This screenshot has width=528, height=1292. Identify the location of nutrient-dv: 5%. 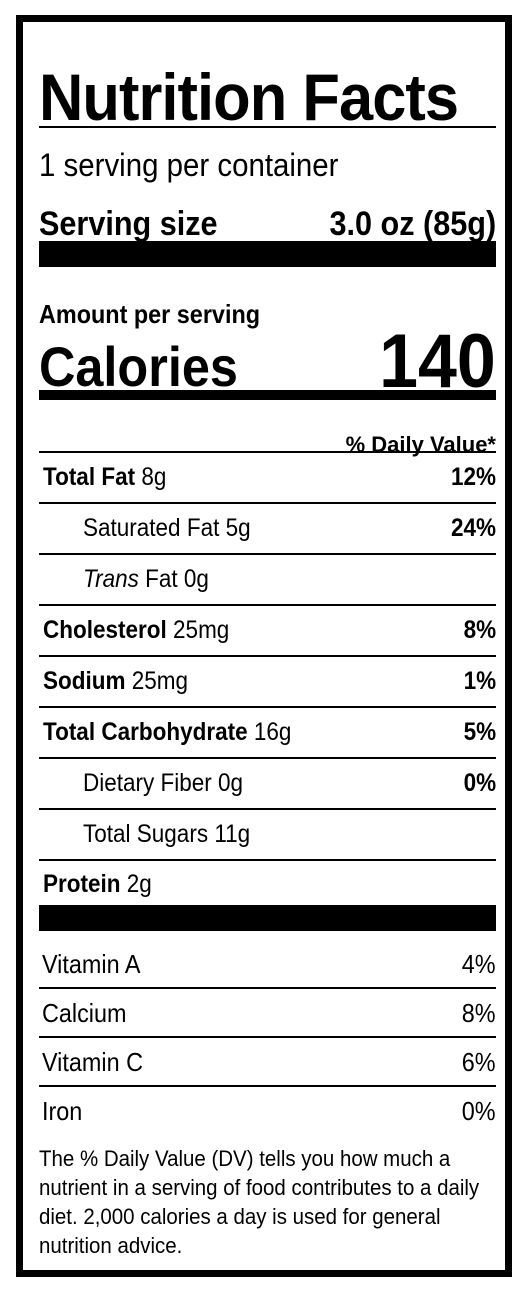
(479, 732).